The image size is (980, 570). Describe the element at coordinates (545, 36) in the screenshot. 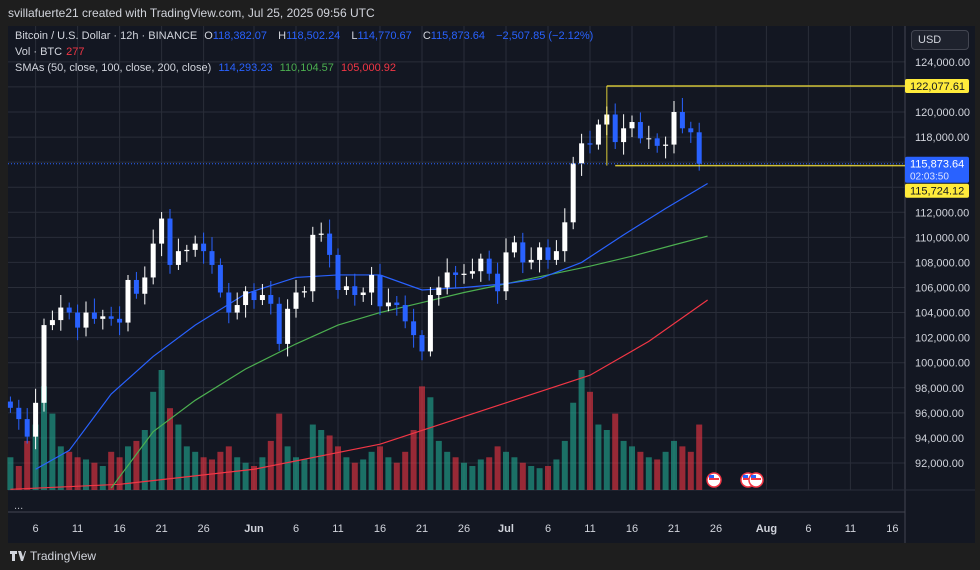

I see `change-value: −2,507.85 (−2.12%)` at that location.